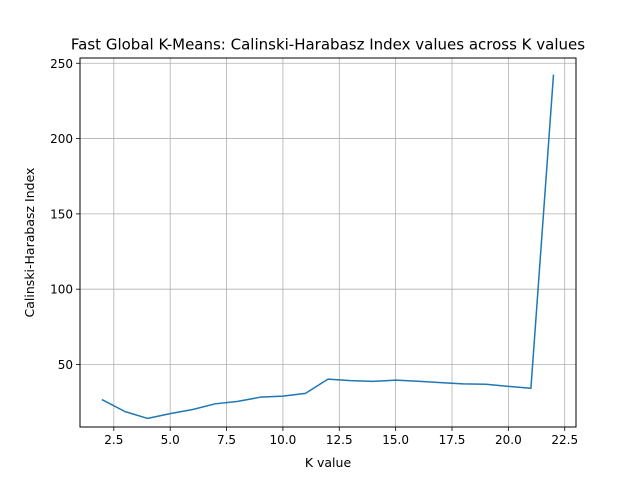  What do you see at coordinates (564, 440) in the screenshot?
I see `x-tick-label: 22.5` at bounding box center [564, 440].